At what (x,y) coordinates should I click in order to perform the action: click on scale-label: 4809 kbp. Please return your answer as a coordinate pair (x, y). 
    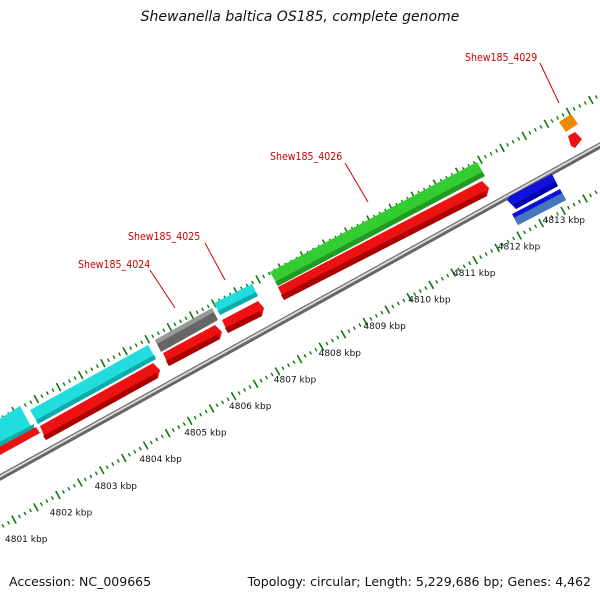
    Looking at the image, I should click on (384, 327).